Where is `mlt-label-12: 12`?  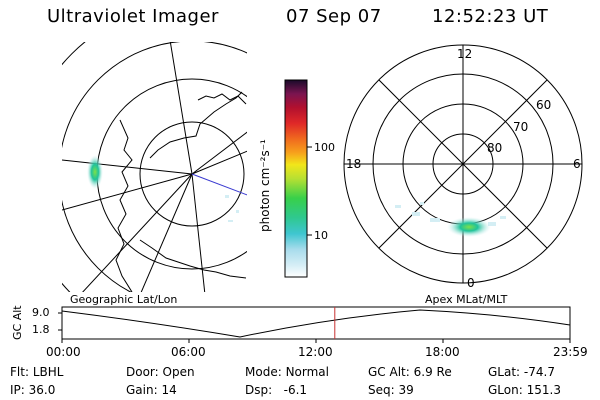 mlt-label-12: 12 is located at coordinates (465, 54).